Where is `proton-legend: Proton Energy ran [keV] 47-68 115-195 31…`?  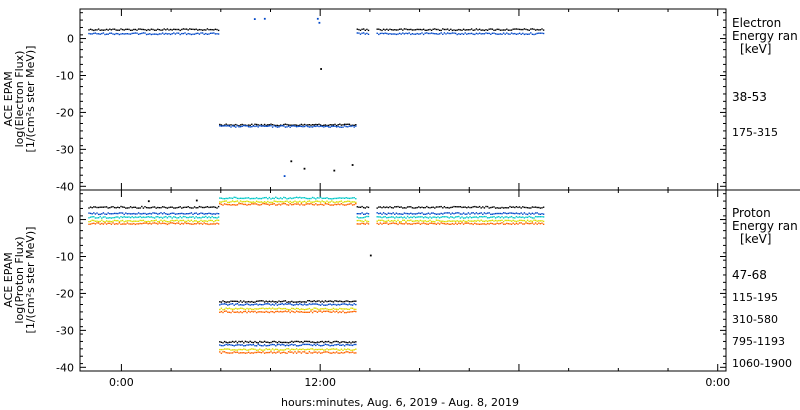 proton-legend: Proton Energy ran [keV] 47-68 115-195 31… is located at coordinates (765, 288).